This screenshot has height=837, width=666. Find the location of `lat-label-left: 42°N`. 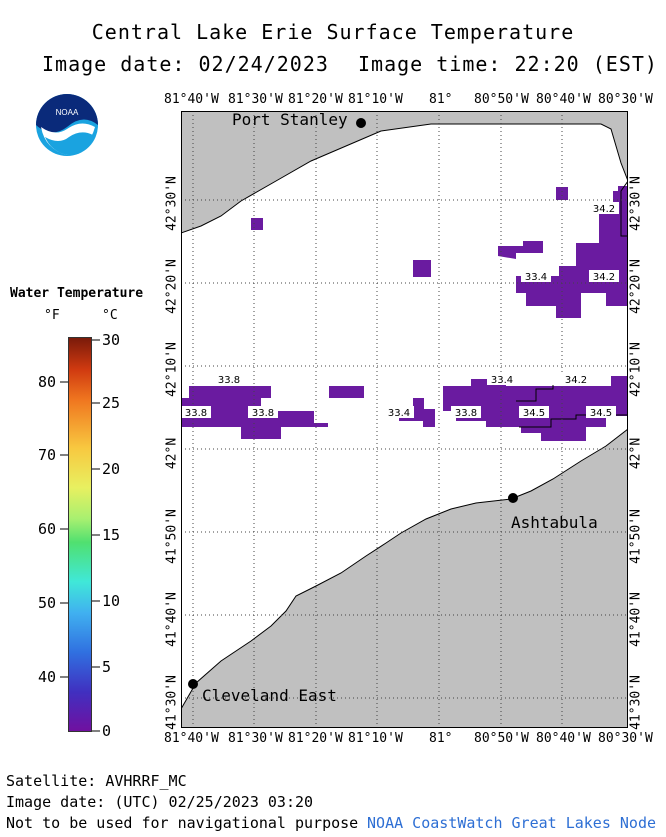

lat-label-left: 42°N is located at coordinates (172, 453).